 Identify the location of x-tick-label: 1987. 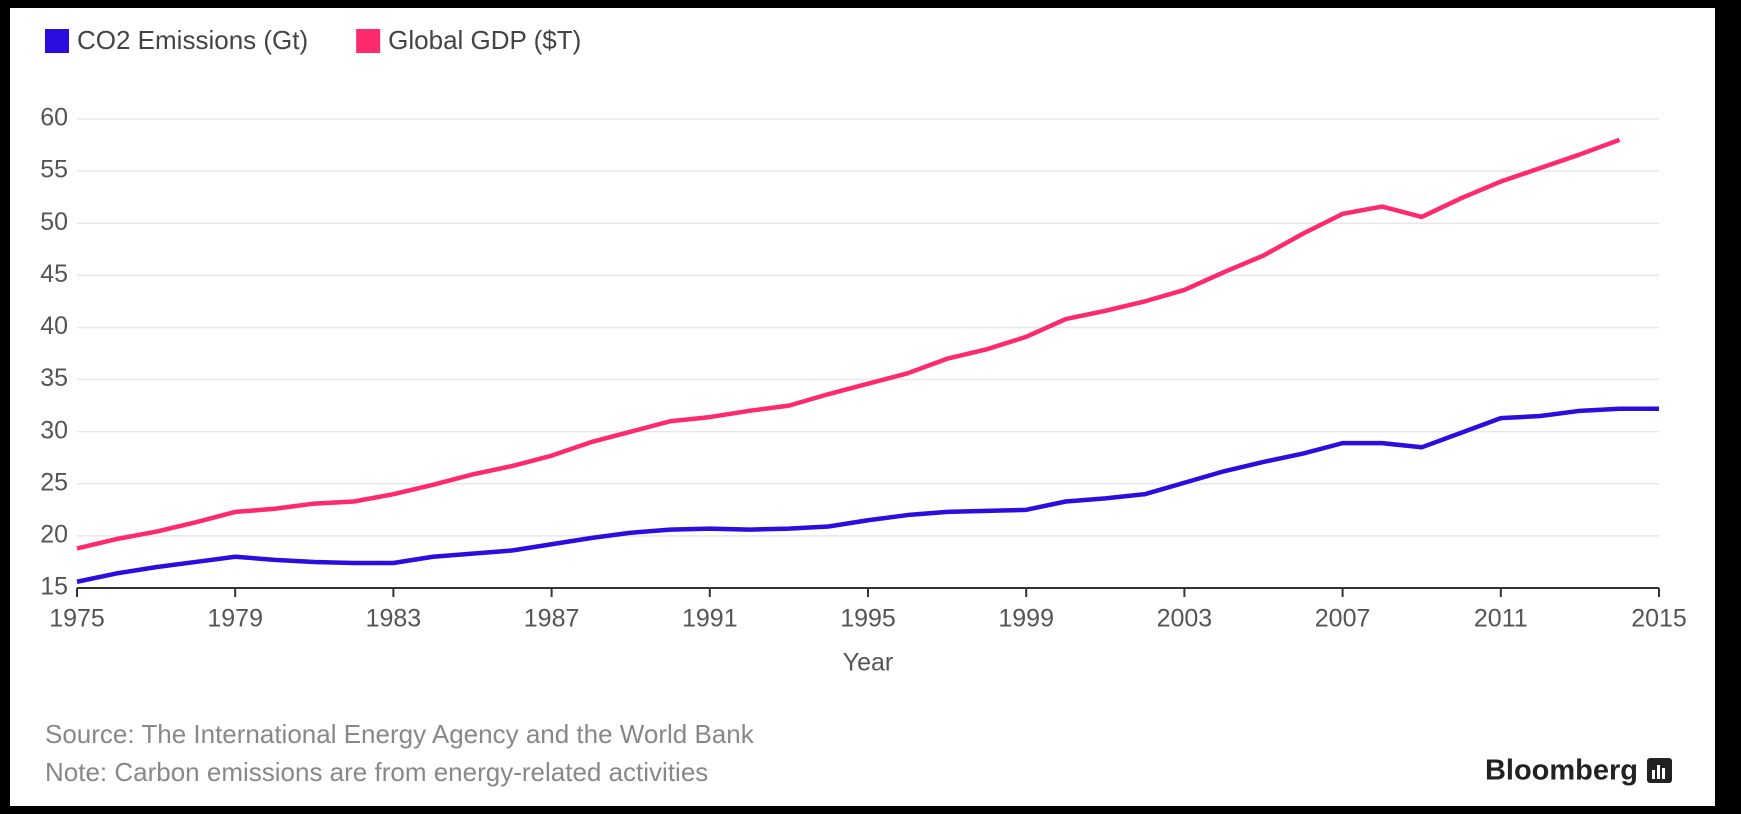
(552, 619).